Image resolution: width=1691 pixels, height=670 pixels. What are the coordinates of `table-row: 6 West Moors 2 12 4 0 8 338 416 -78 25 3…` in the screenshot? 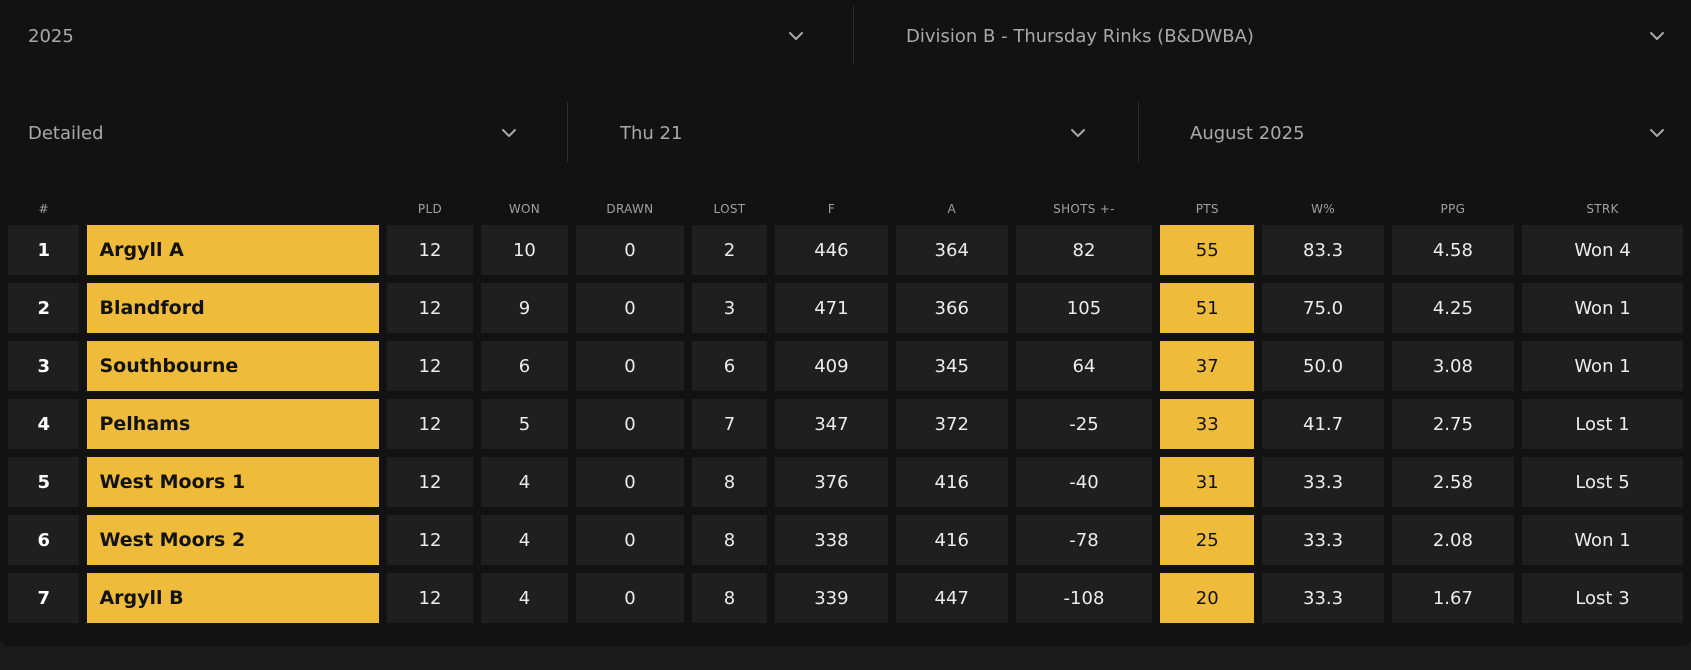 It's located at (845, 540).